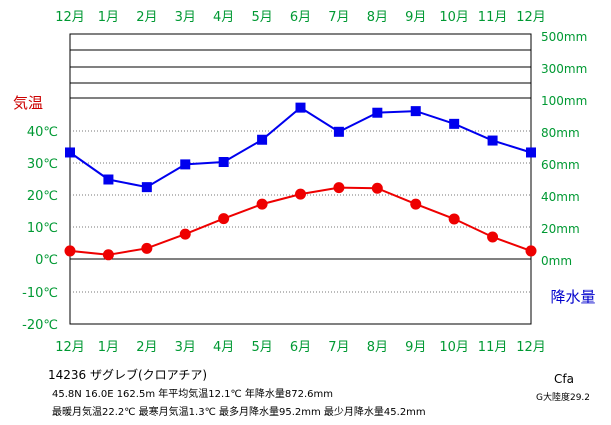  Describe the element at coordinates (454, 17) in the screenshot. I see `top-month-label: 10月` at that location.